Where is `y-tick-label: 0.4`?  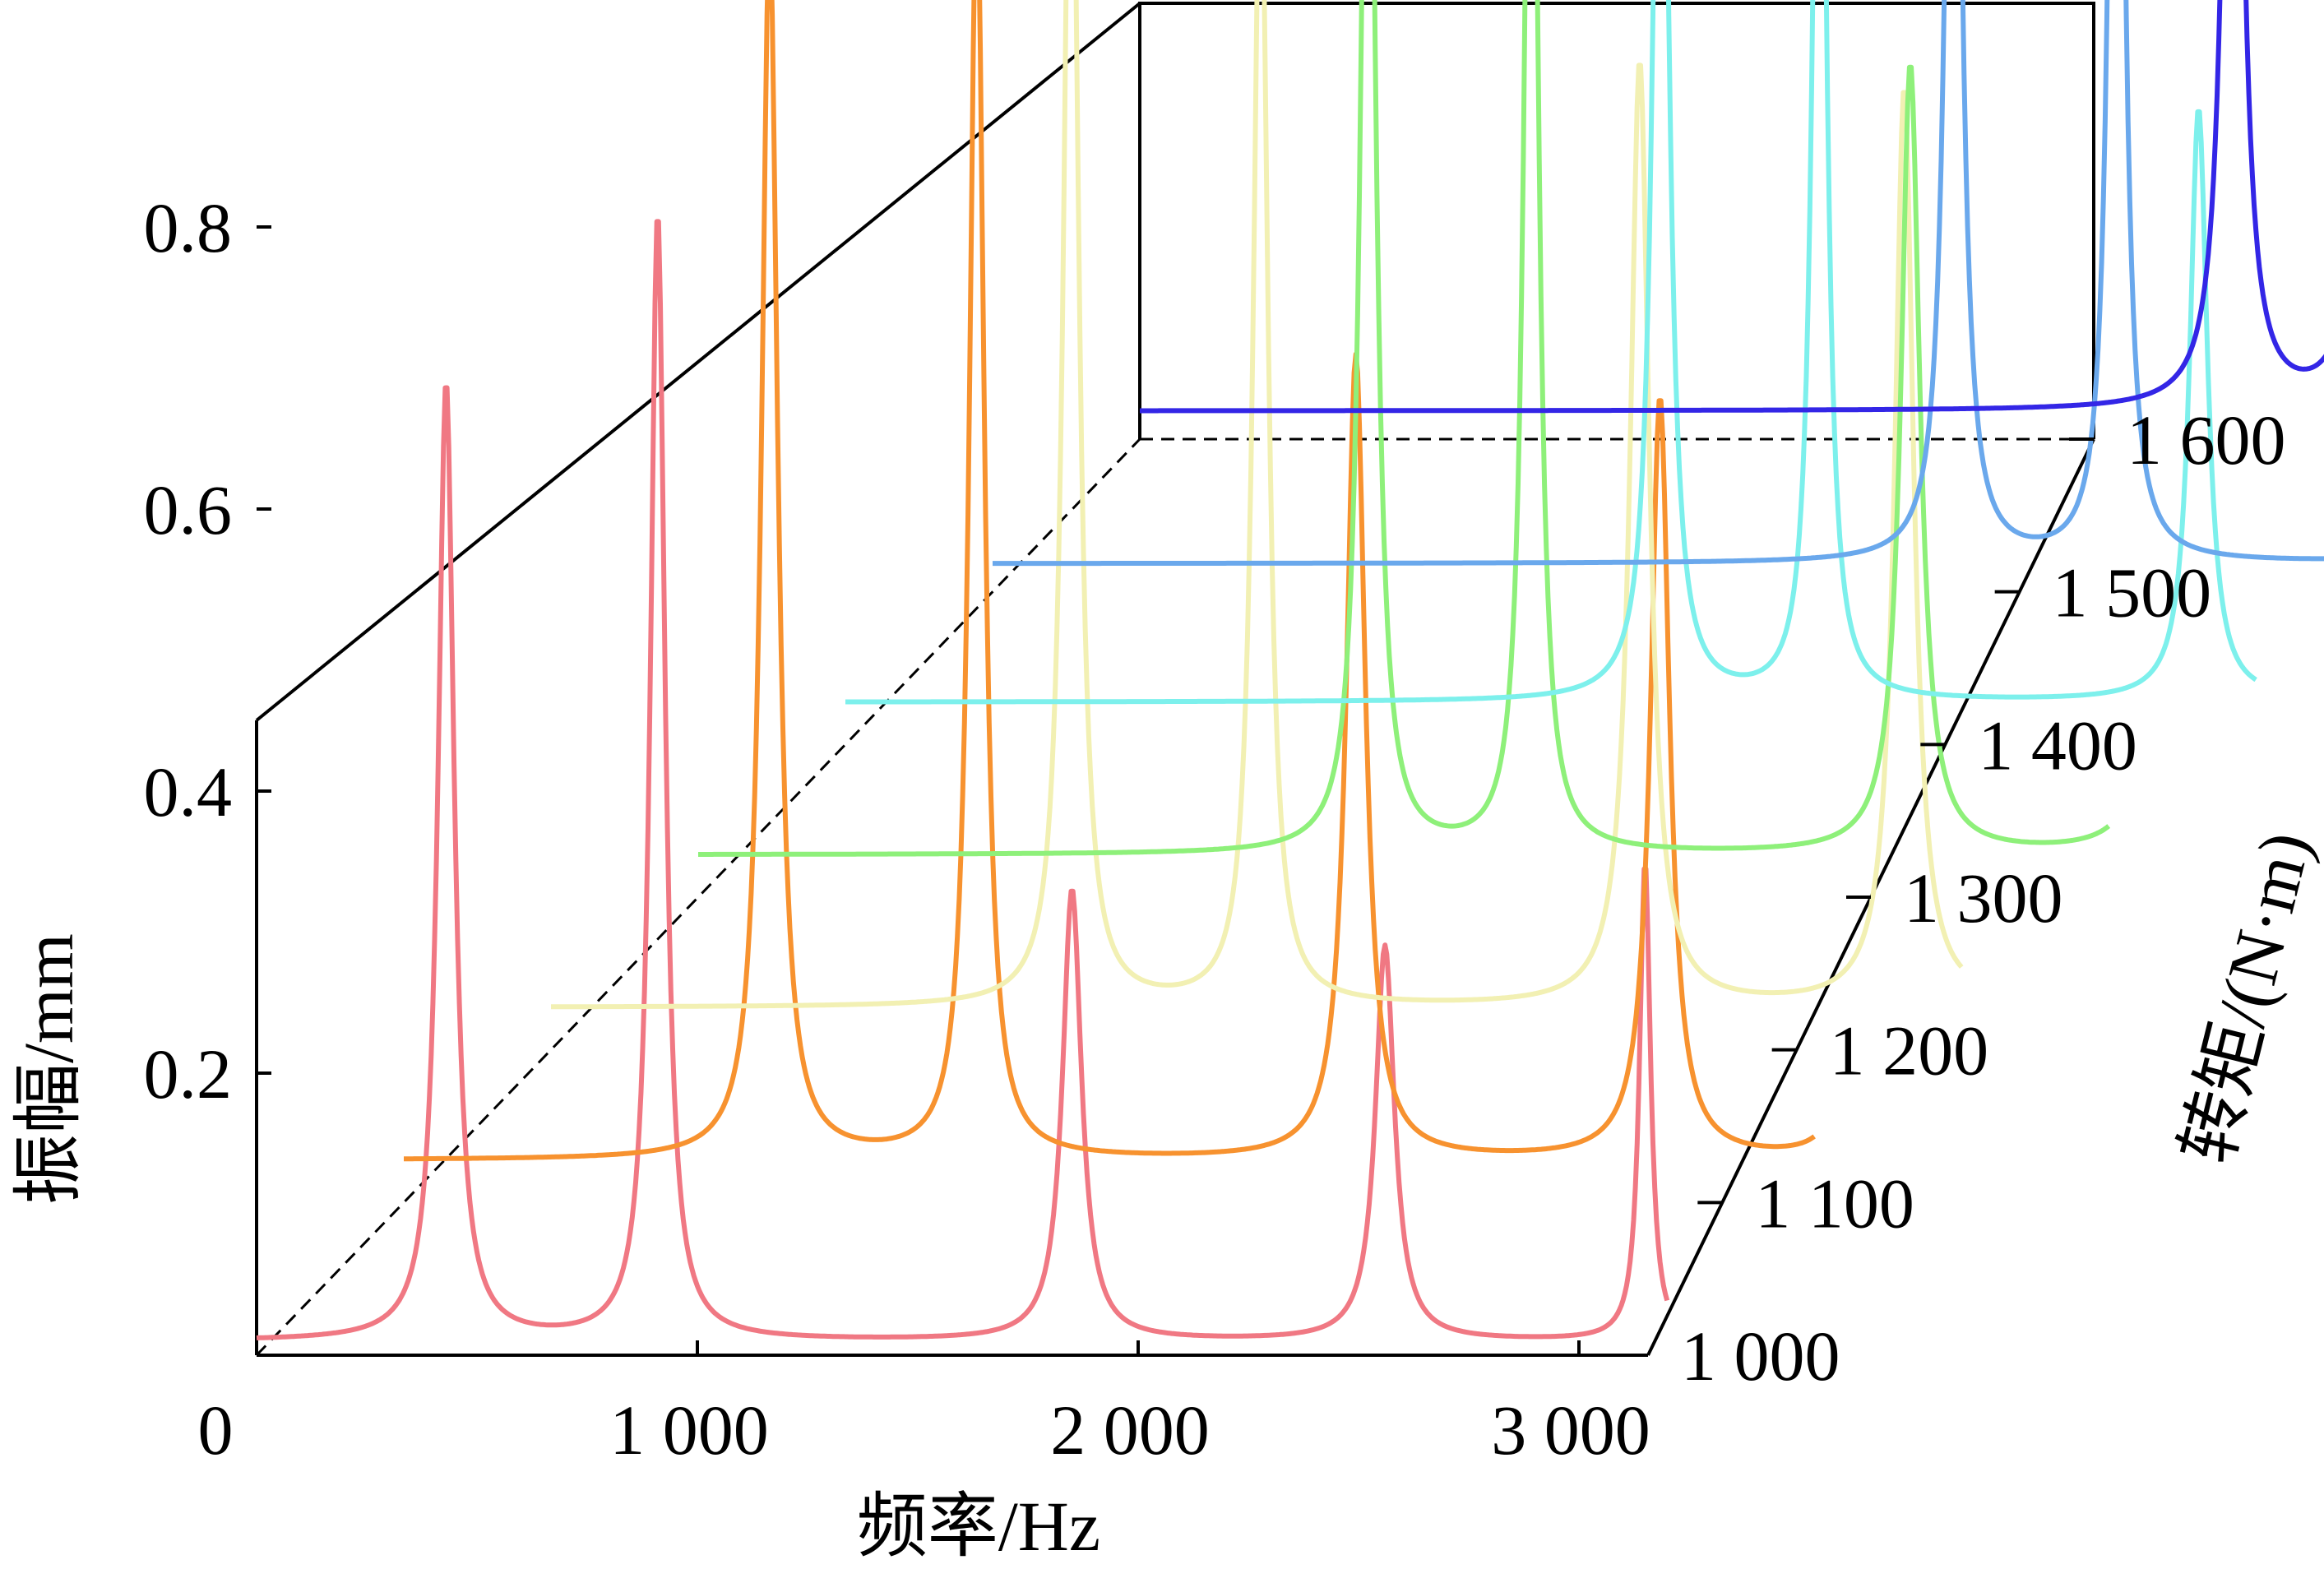
y-tick-label: 0.4 is located at coordinates (188, 791).